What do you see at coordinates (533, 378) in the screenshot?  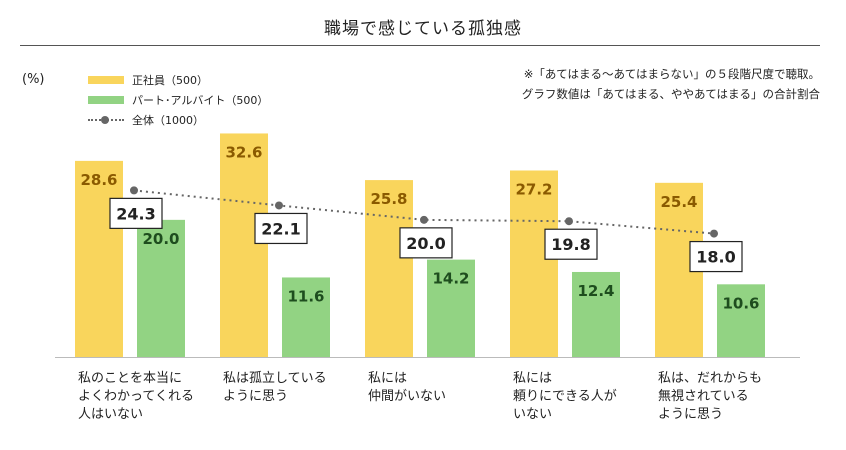 I see `category-label-4-line-1: 私には` at bounding box center [533, 378].